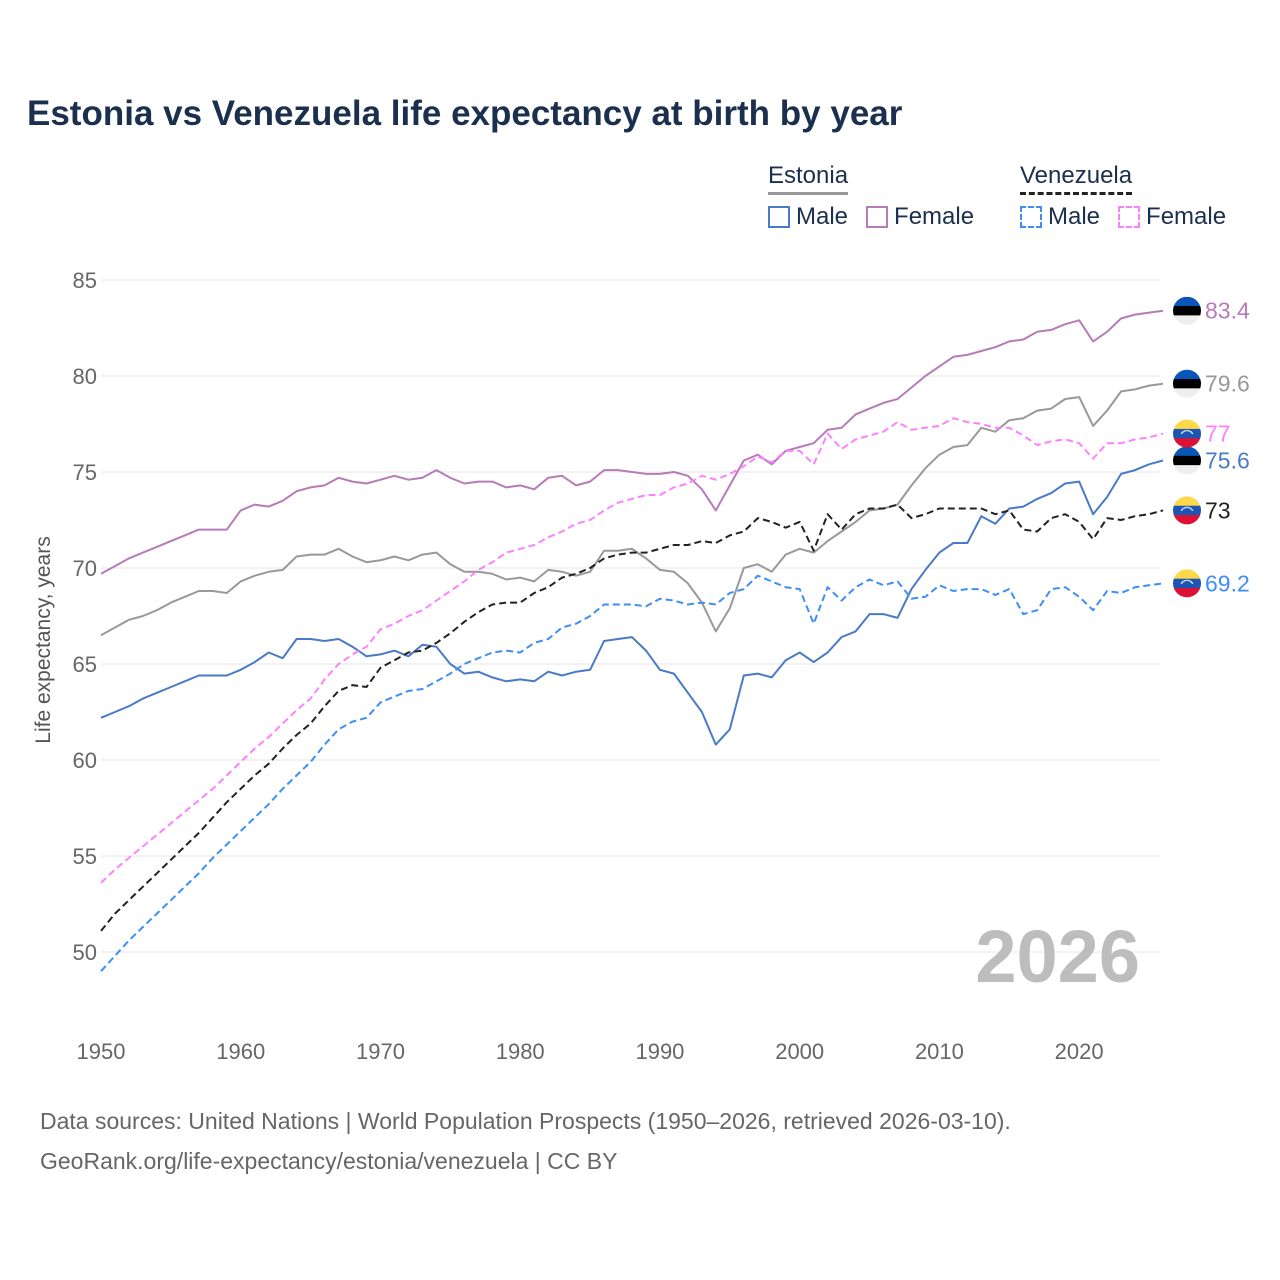 This screenshot has width=1280, height=1280. What do you see at coordinates (1218, 434) in the screenshot?
I see `end-value-label-ven_f: 77` at bounding box center [1218, 434].